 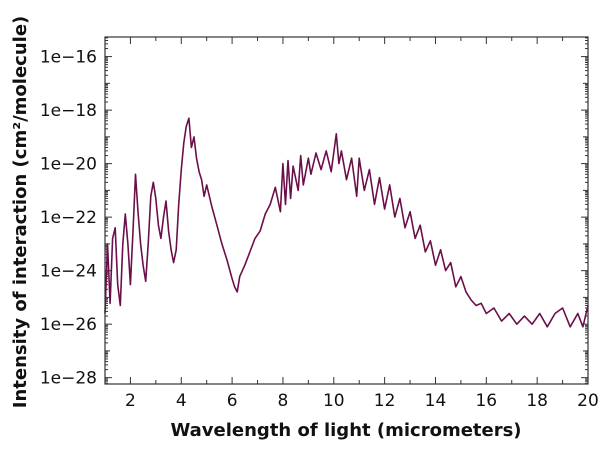 What do you see at coordinates (232, 401) in the screenshot?
I see `x-tick-label: 6` at bounding box center [232, 401].